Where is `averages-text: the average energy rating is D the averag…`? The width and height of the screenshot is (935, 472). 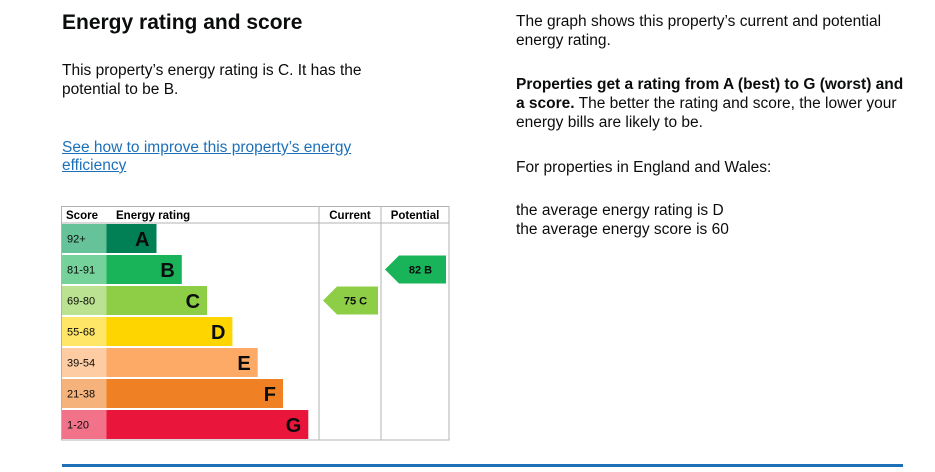
averages-text: the average energy rating is D the averag… is located at coordinates (713, 220).